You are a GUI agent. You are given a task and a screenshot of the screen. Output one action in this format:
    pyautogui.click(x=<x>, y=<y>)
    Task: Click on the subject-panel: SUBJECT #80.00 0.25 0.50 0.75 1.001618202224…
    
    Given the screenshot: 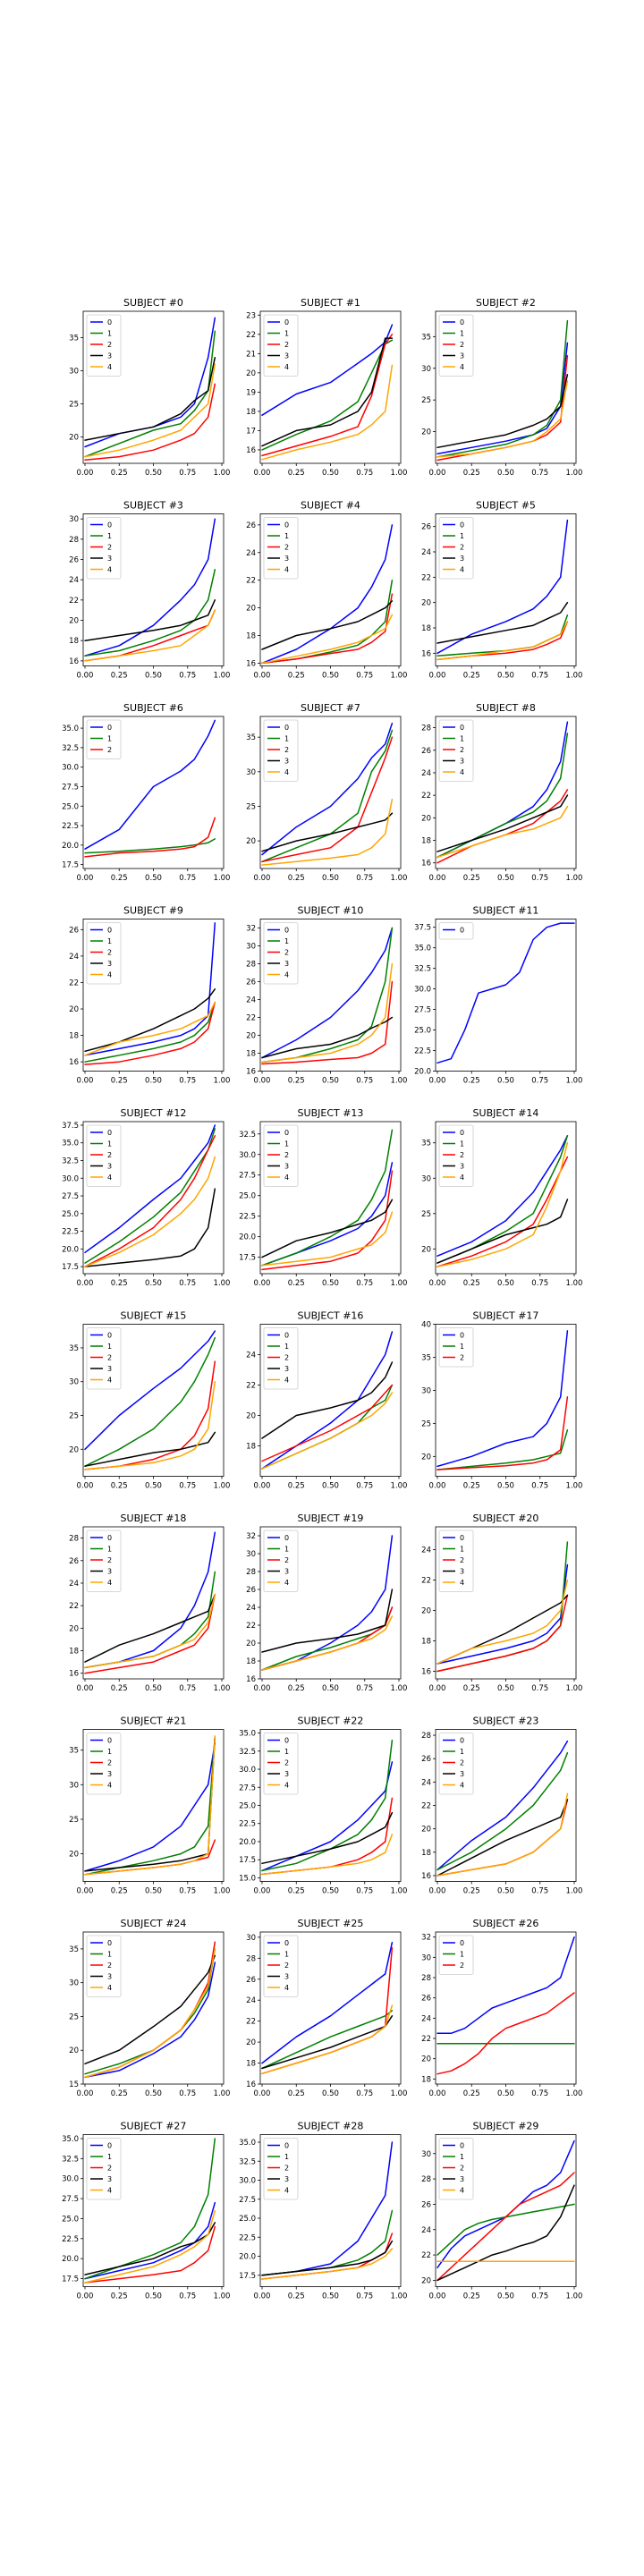 What is the action you would take?
    pyautogui.click(x=501, y=792)
    